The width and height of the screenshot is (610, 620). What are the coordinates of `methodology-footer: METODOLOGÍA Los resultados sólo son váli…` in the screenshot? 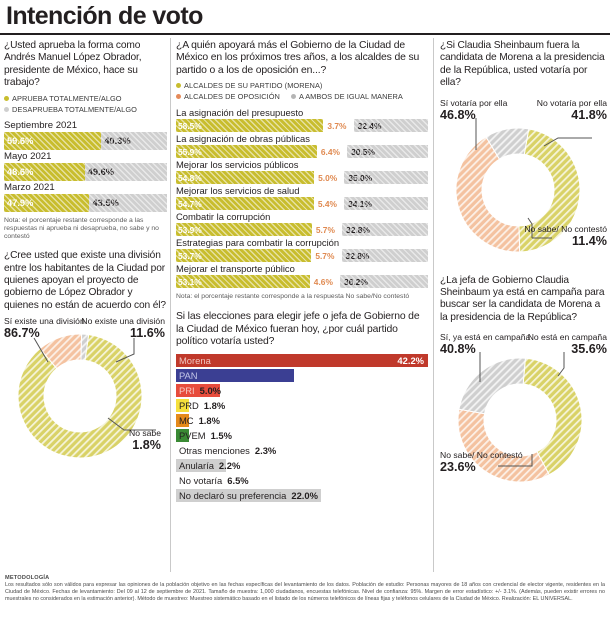 It's located at (305, 589).